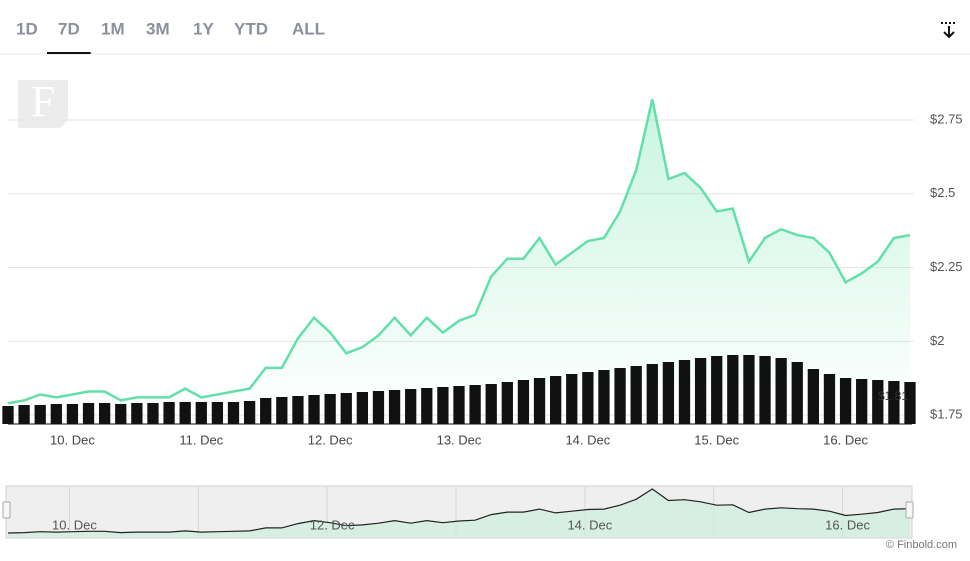  What do you see at coordinates (946, 414) in the screenshot?
I see `y-tick-label: $1.75` at bounding box center [946, 414].